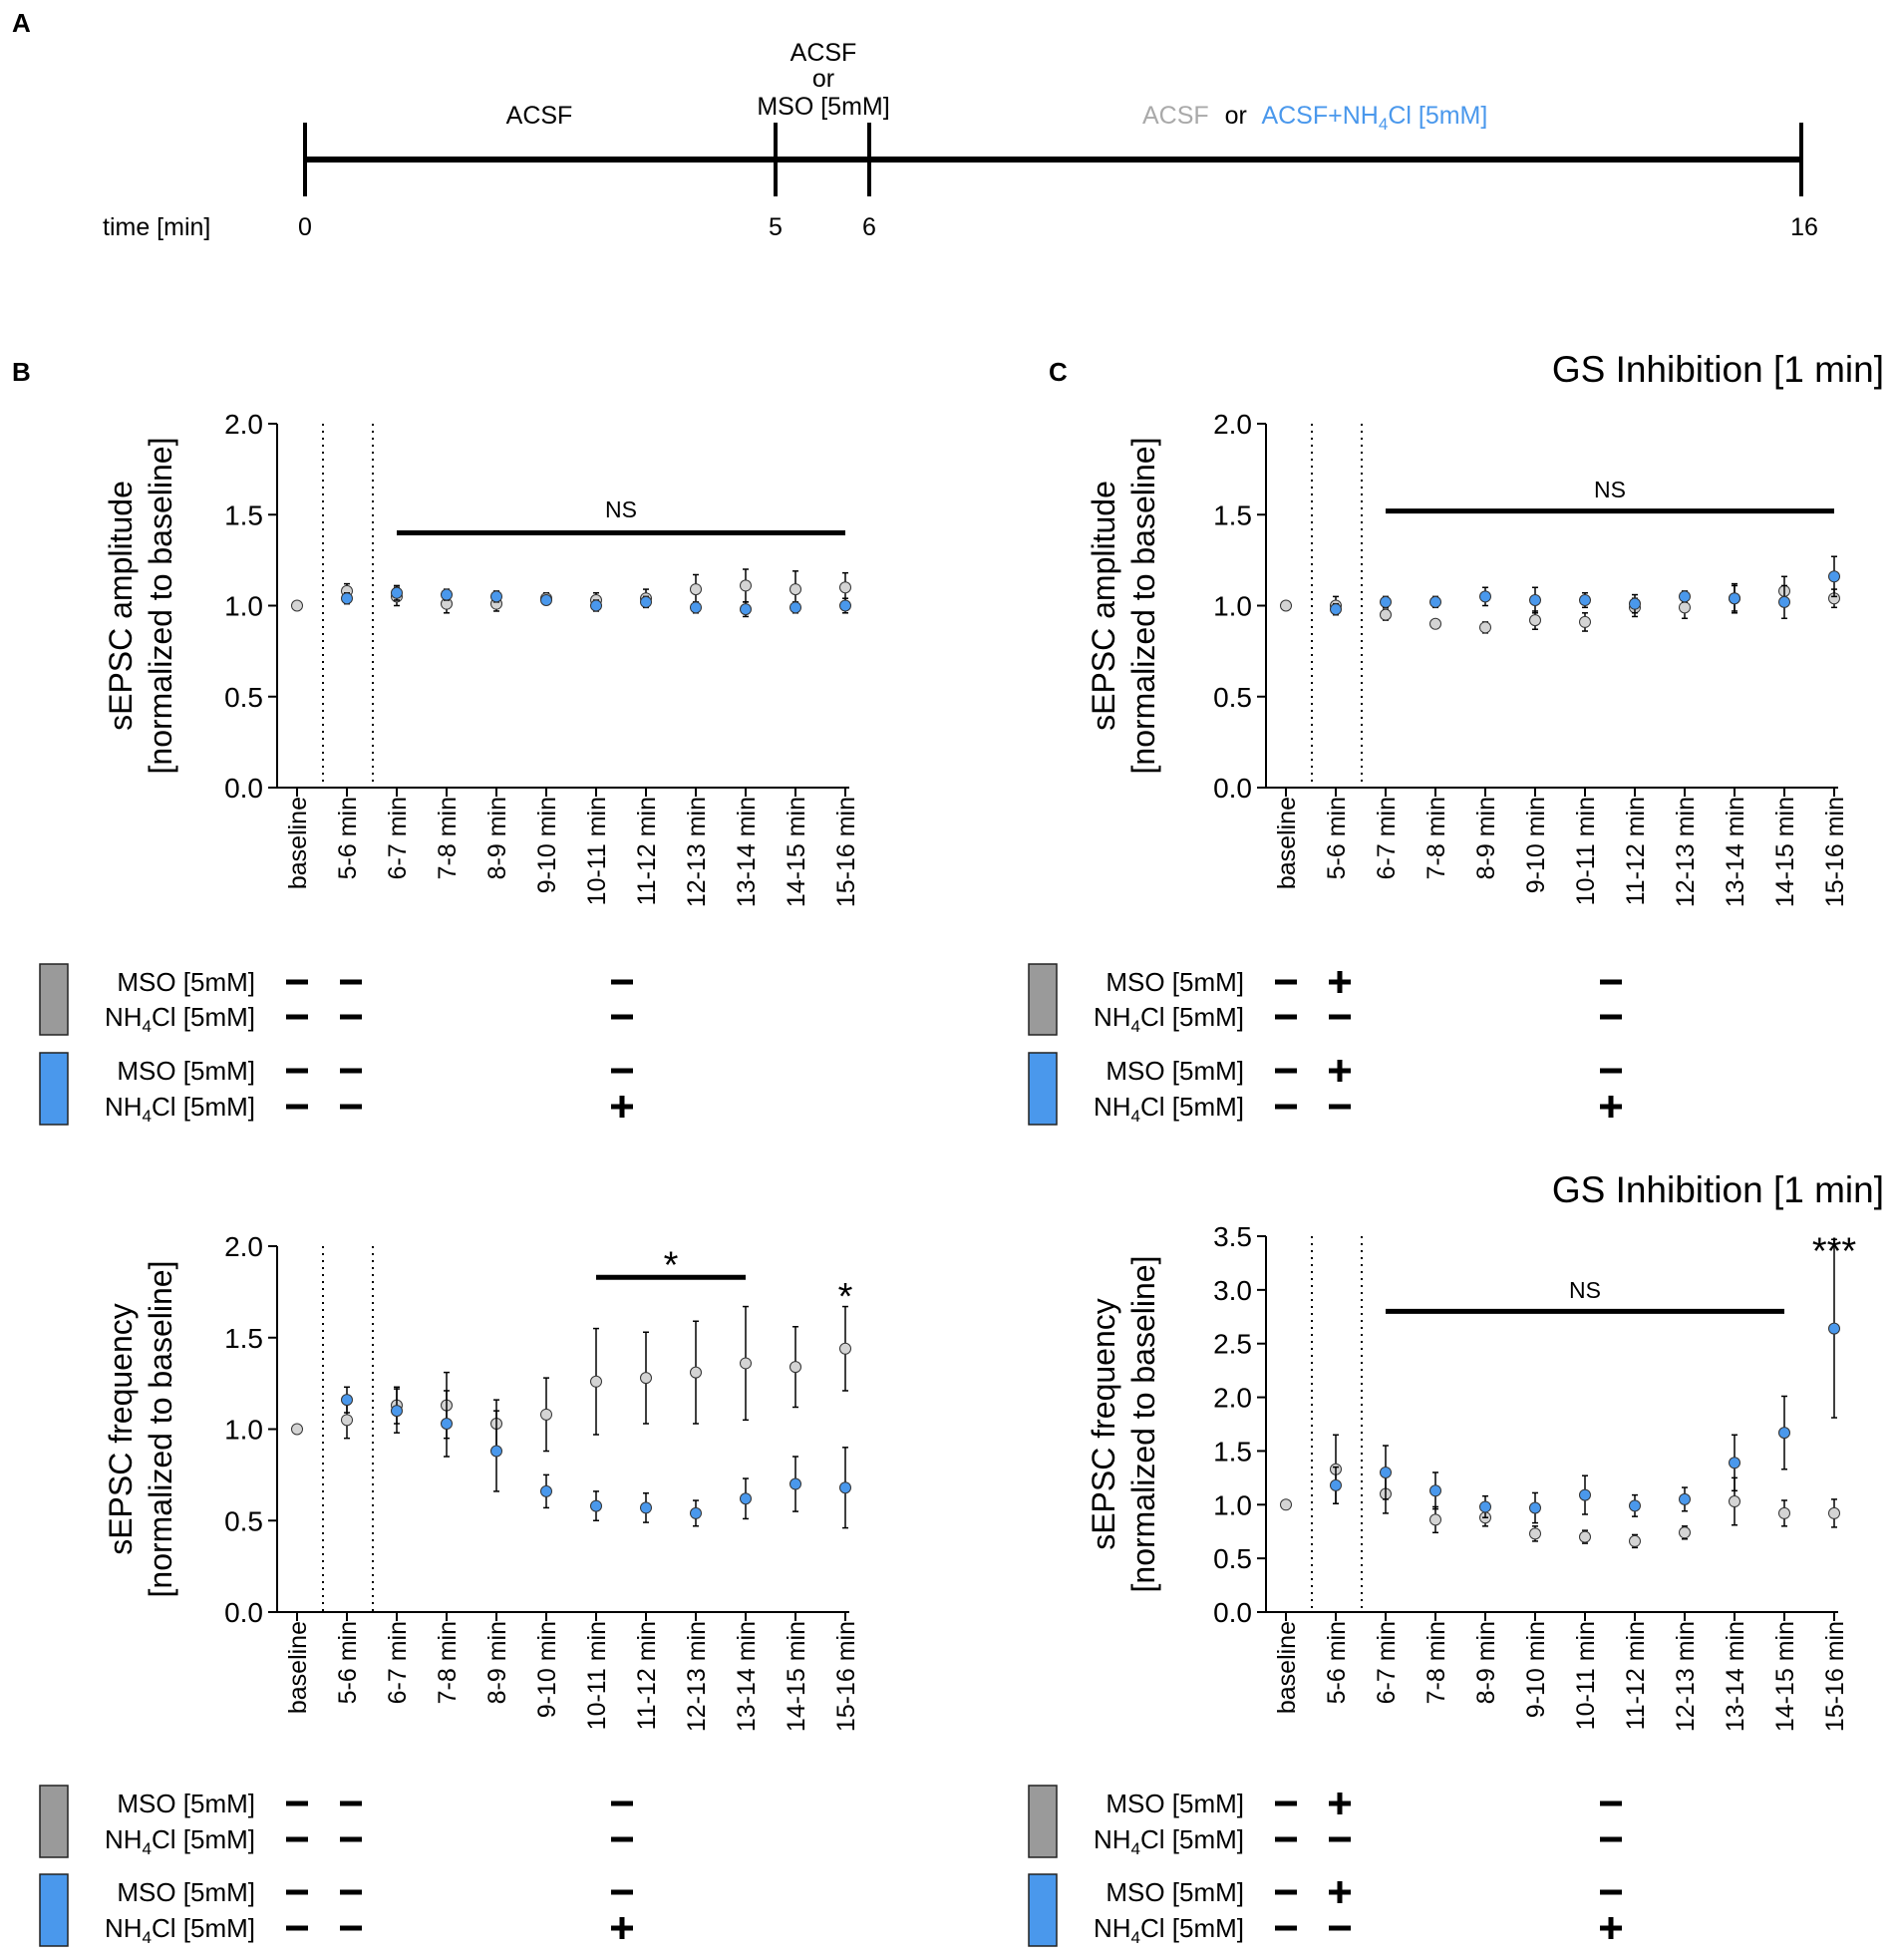  What do you see at coordinates (21, 372) in the screenshot?
I see `panel-letter-b: B` at bounding box center [21, 372].